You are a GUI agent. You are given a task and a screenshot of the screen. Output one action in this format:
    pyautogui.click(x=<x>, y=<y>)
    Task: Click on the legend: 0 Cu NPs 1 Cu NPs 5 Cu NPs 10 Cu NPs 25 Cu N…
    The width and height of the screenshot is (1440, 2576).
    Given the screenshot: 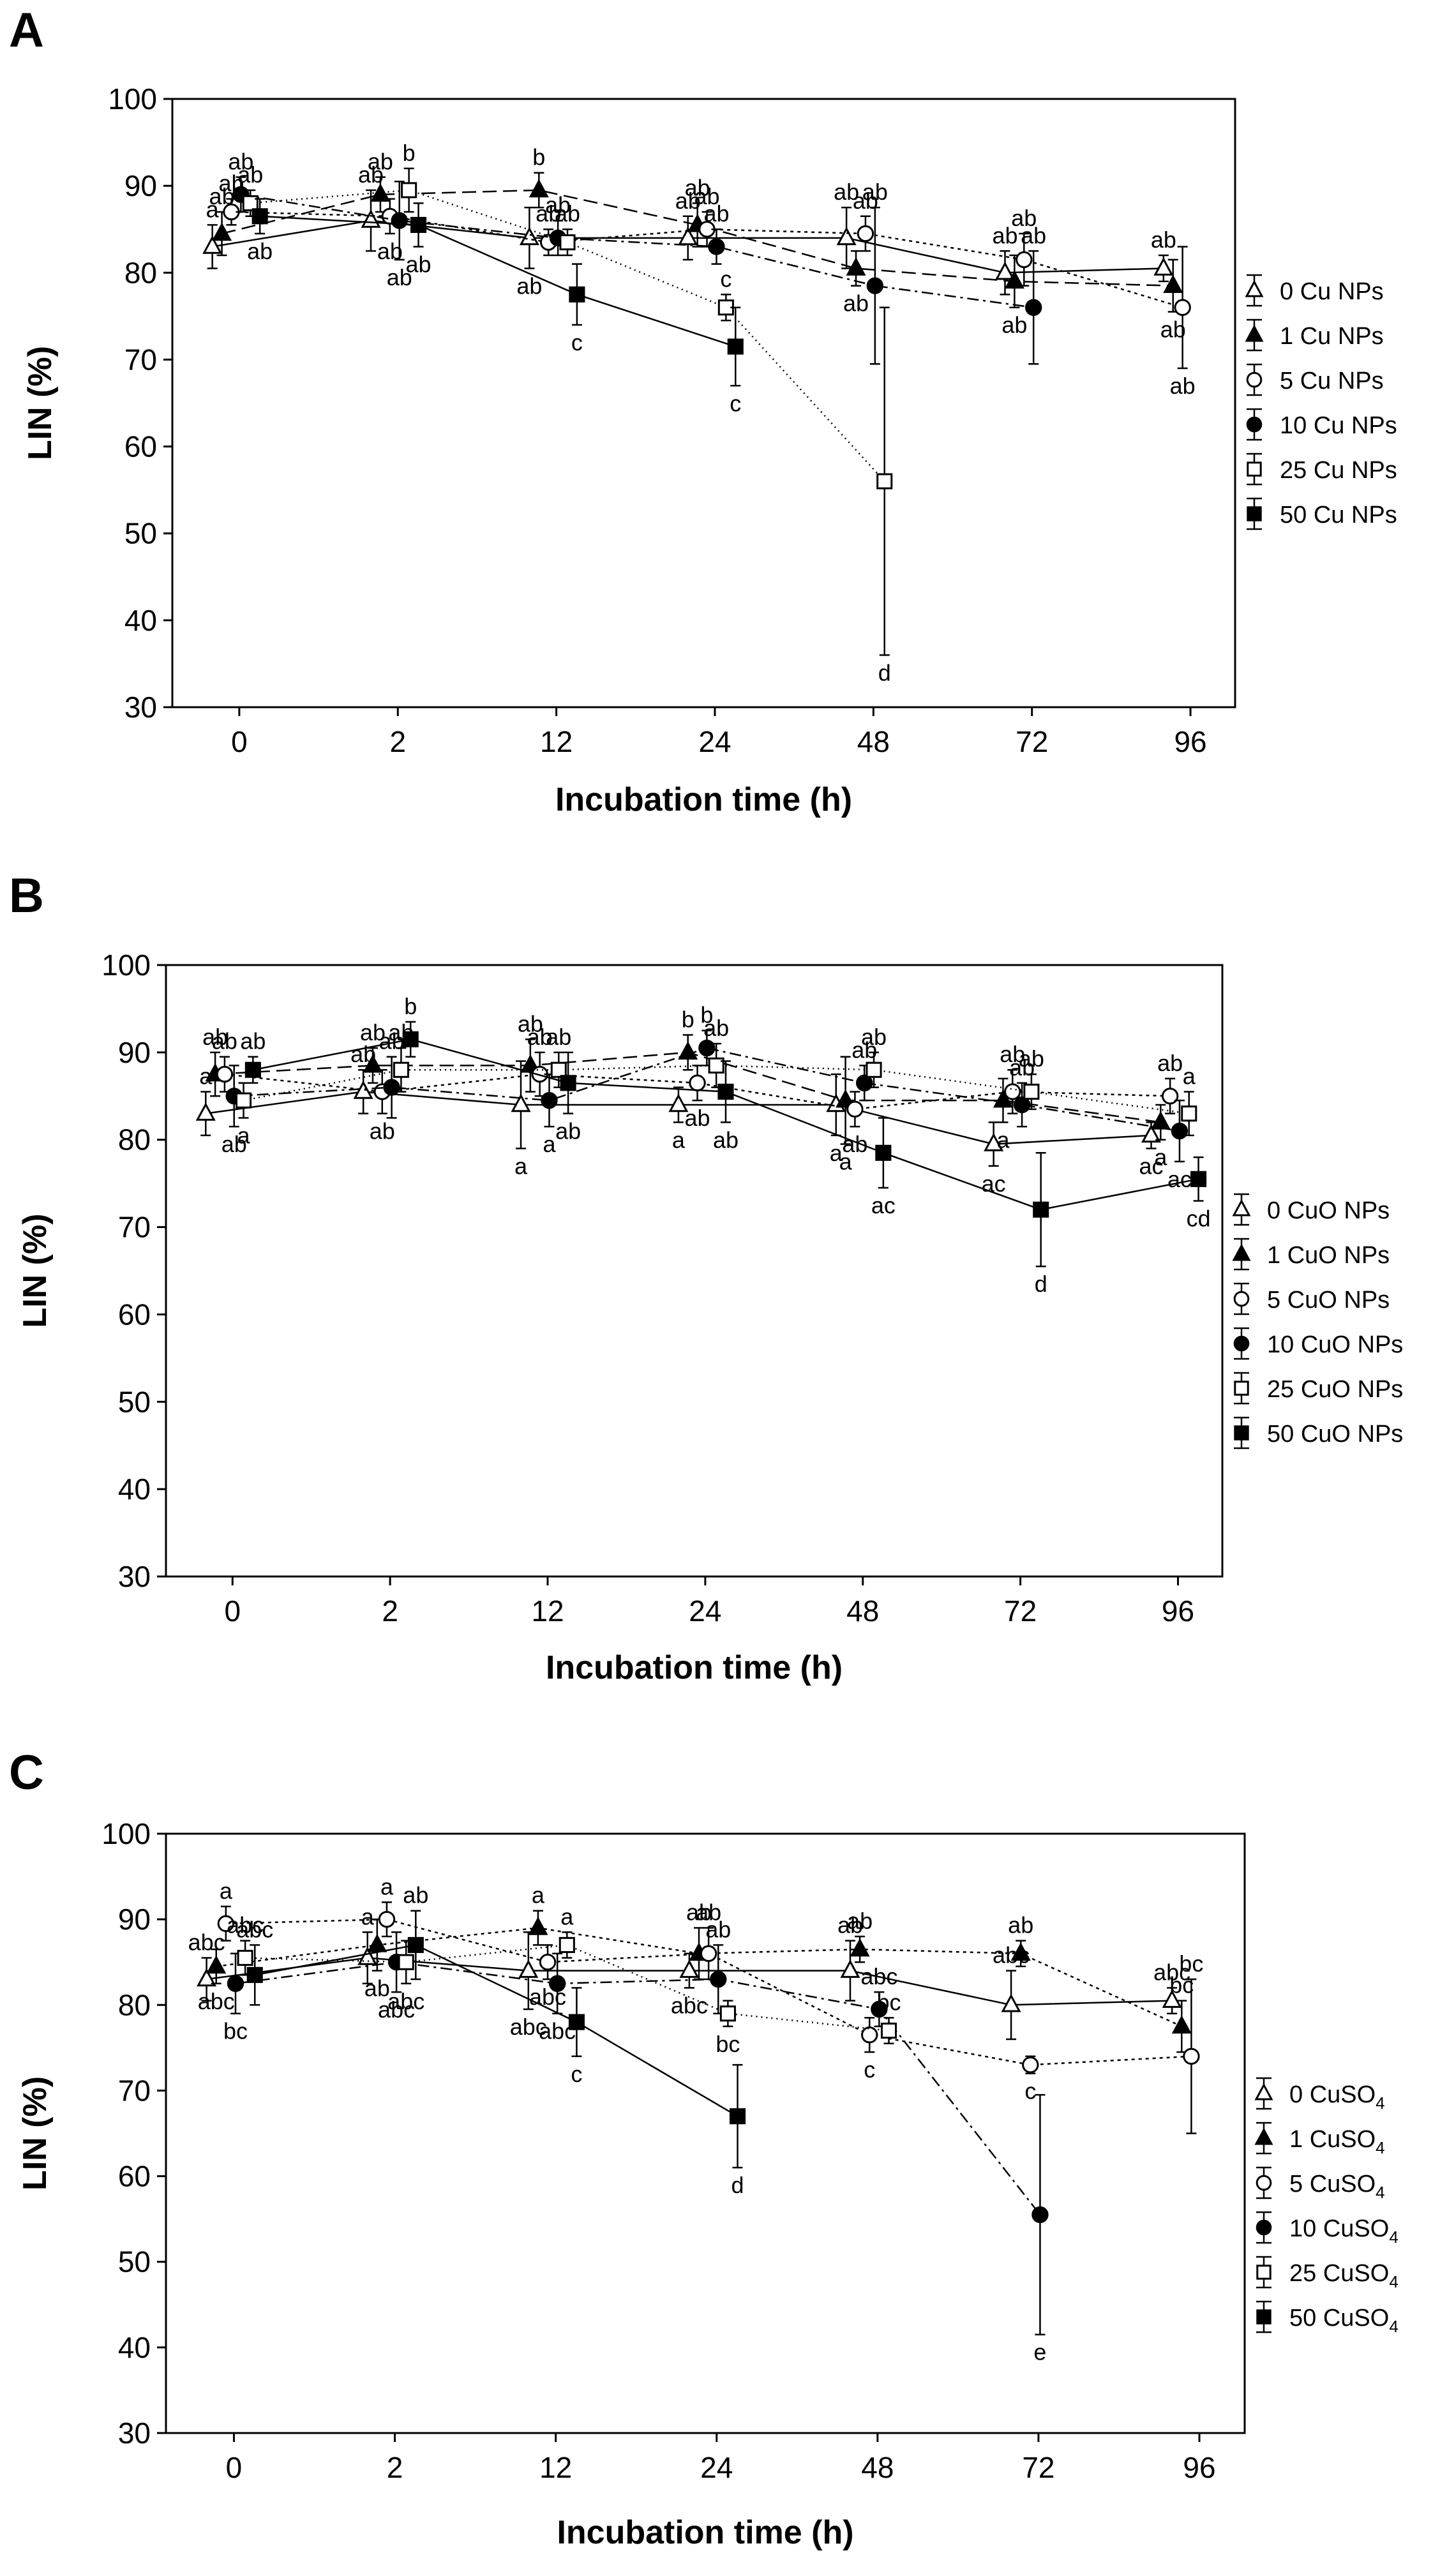 What is the action you would take?
    pyautogui.click(x=1321, y=402)
    